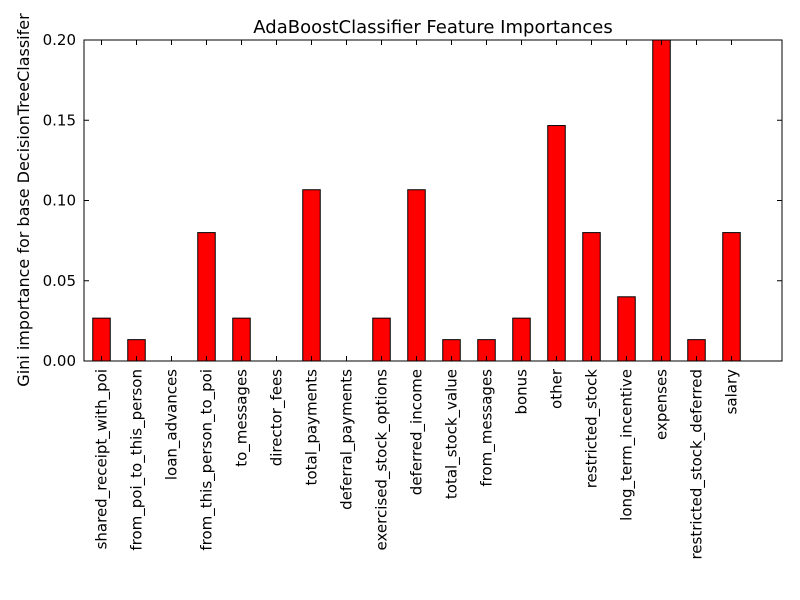 The height and width of the screenshot is (600, 800). I want to click on x-tick-label: deferred_income, so click(417, 432).